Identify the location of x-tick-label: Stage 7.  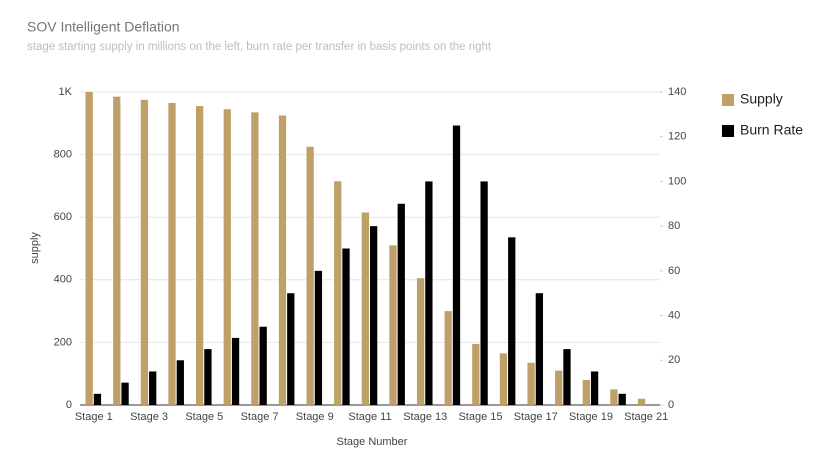
(260, 417).